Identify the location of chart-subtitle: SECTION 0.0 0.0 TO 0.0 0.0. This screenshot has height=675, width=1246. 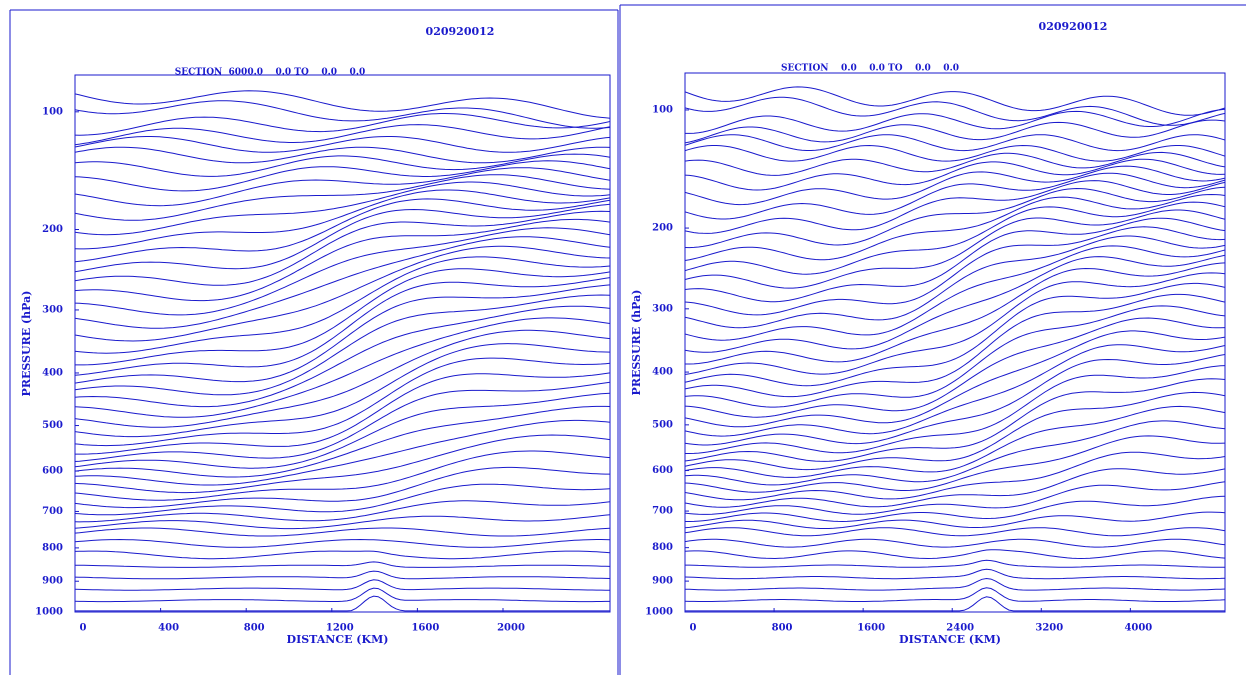
(870, 69).